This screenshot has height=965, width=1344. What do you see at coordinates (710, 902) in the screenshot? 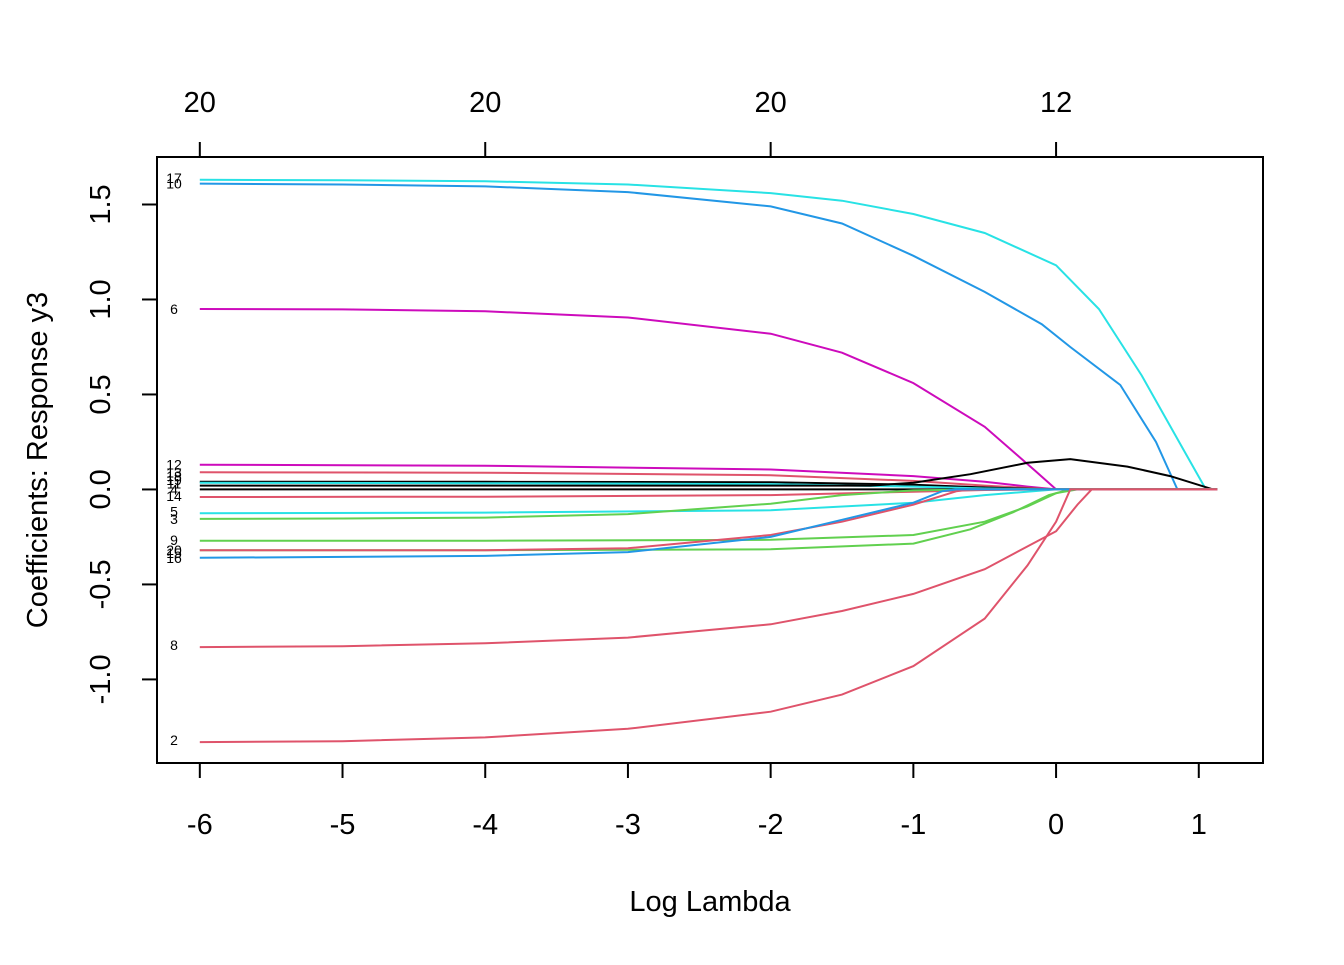
I see `x-axis-title: Log Lambda` at bounding box center [710, 902].